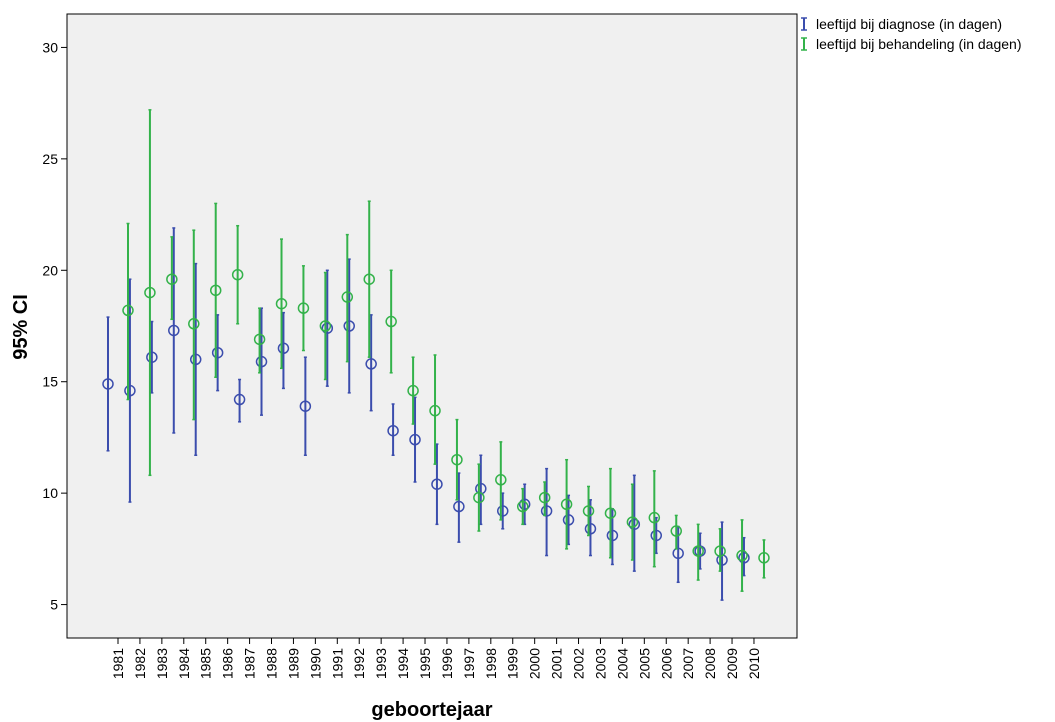 The image size is (1055, 722). Describe the element at coordinates (228, 663) in the screenshot. I see `x-tick-label: 1986` at that location.